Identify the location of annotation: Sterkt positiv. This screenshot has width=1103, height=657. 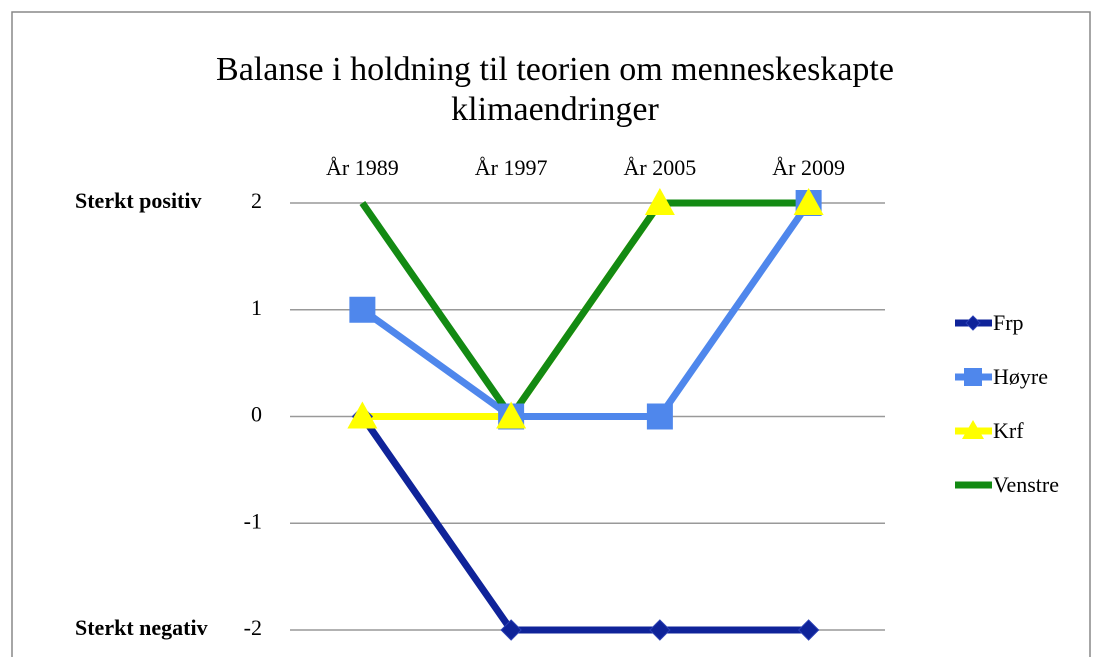
(138, 200).